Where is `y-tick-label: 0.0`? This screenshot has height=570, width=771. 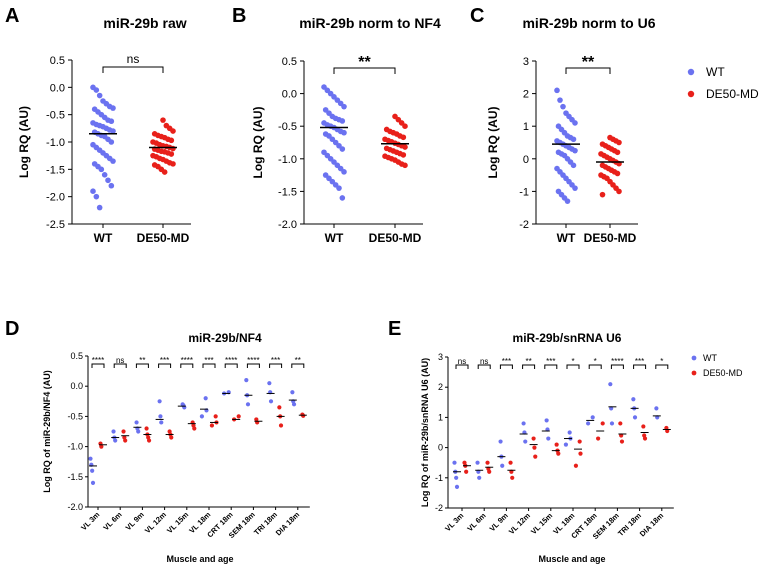 y-tick-label: 0.0 is located at coordinates (76, 386).